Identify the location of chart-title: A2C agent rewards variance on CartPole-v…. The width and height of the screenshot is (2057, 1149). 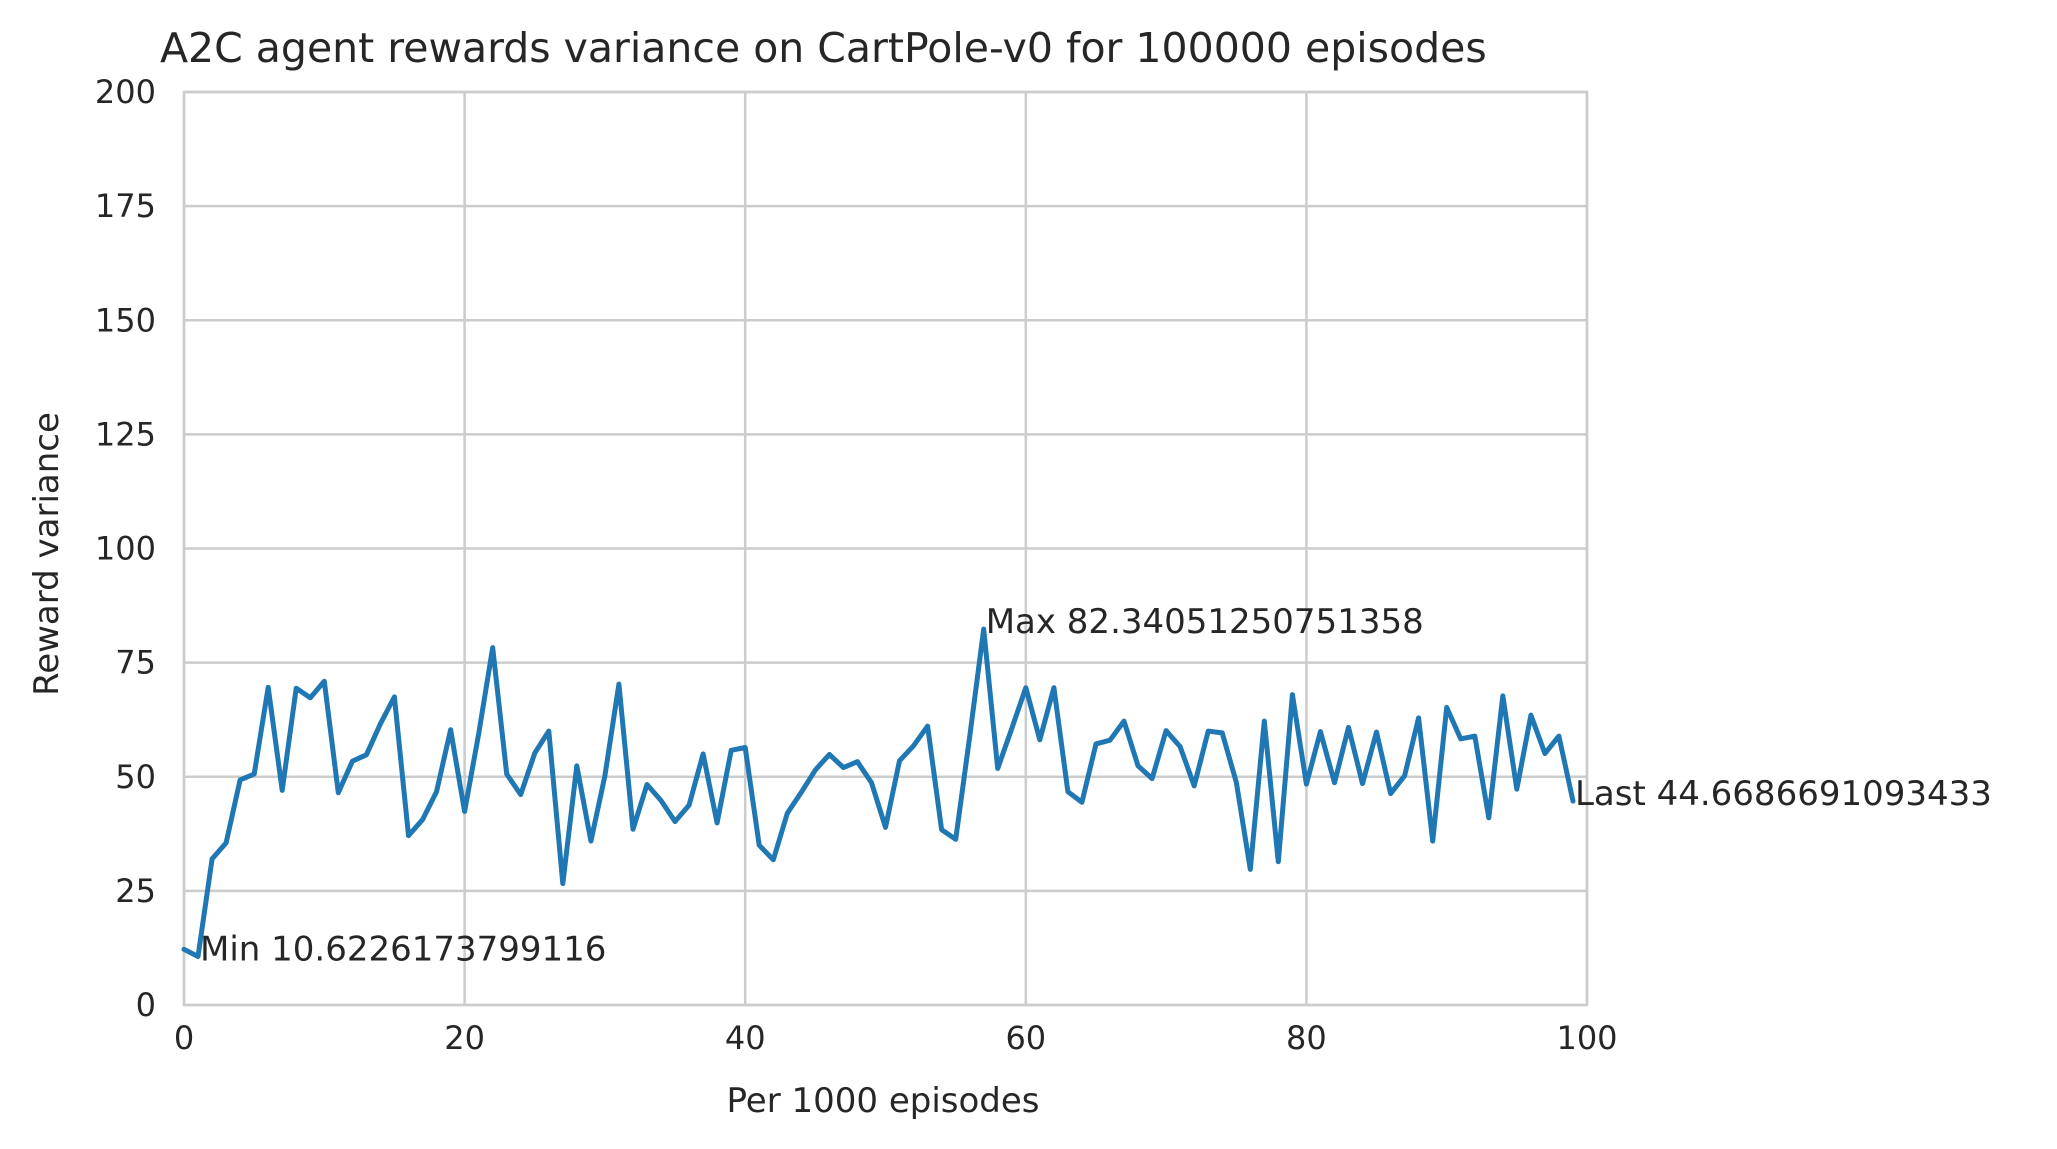
(823, 48).